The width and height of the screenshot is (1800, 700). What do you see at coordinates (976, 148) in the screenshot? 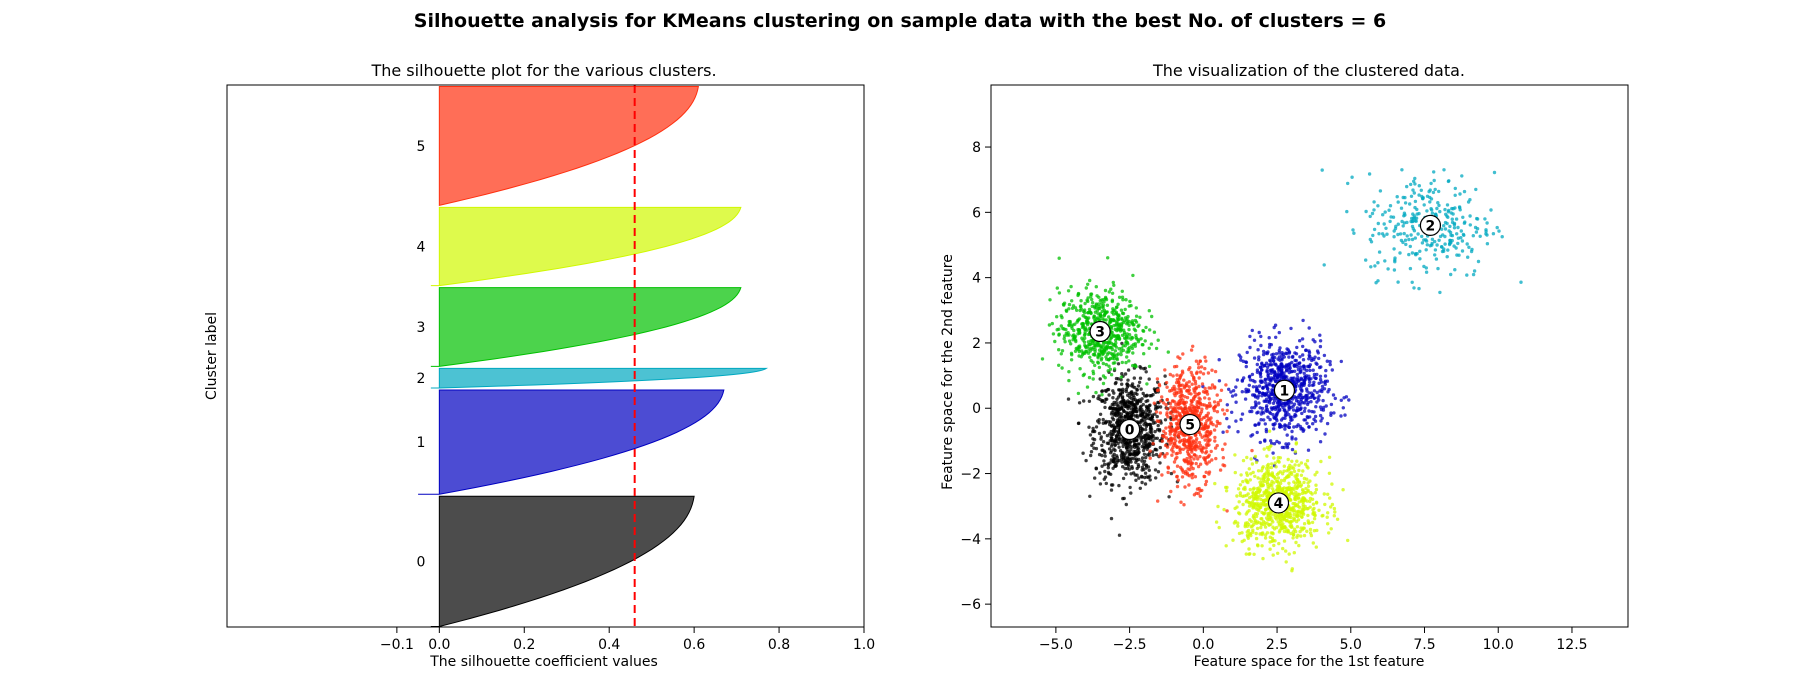
I see `scatter-y-tick-label: 8` at bounding box center [976, 148].